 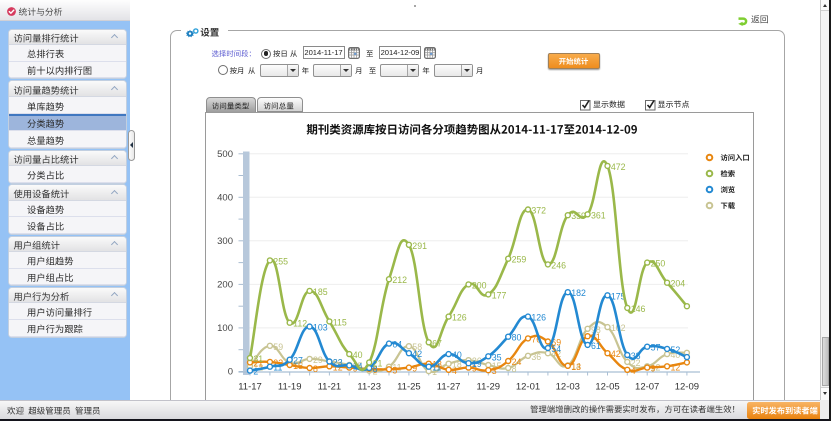 I want to click on svg-text: 255, so click(x=280, y=261).